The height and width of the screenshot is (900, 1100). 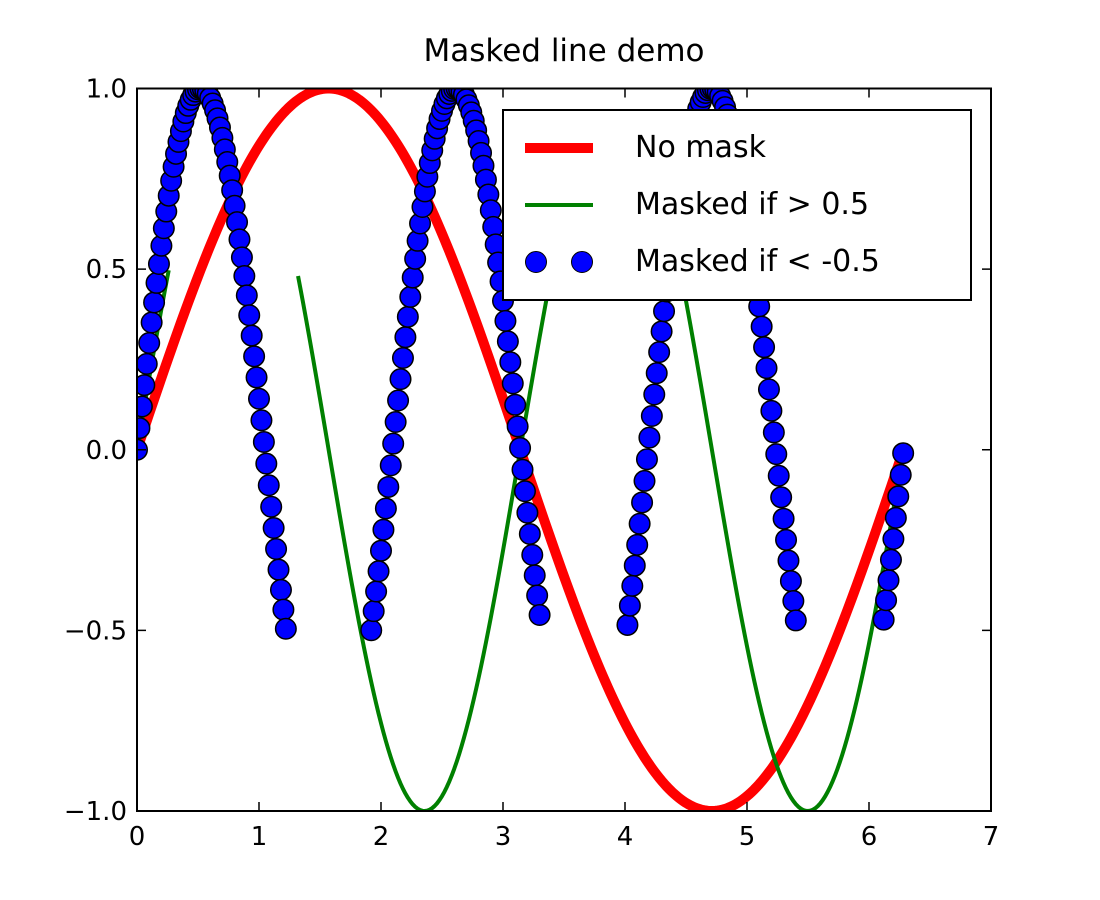 What do you see at coordinates (869, 837) in the screenshot?
I see `x-tick-label: 6` at bounding box center [869, 837].